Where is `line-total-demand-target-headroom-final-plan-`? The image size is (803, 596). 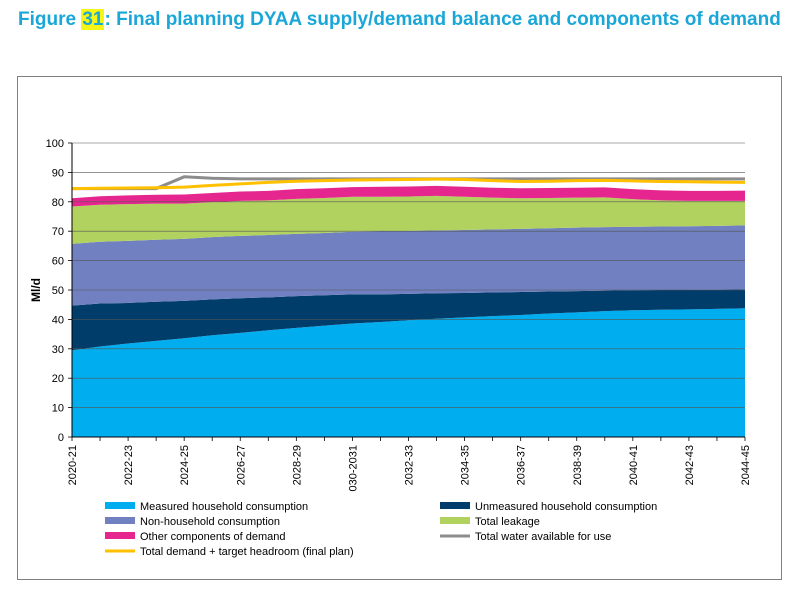
line-total-demand-target-headroom-final-plan- is located at coordinates (408, 184).